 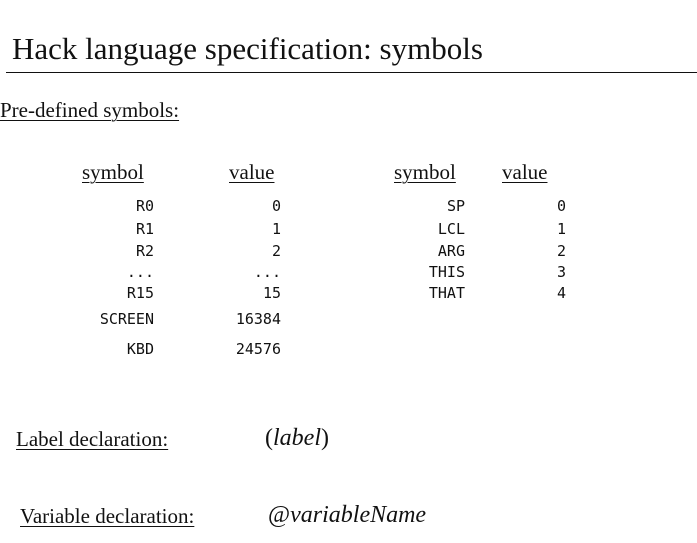 I want to click on right-table-symbol-cell: THIS, so click(x=446, y=272).